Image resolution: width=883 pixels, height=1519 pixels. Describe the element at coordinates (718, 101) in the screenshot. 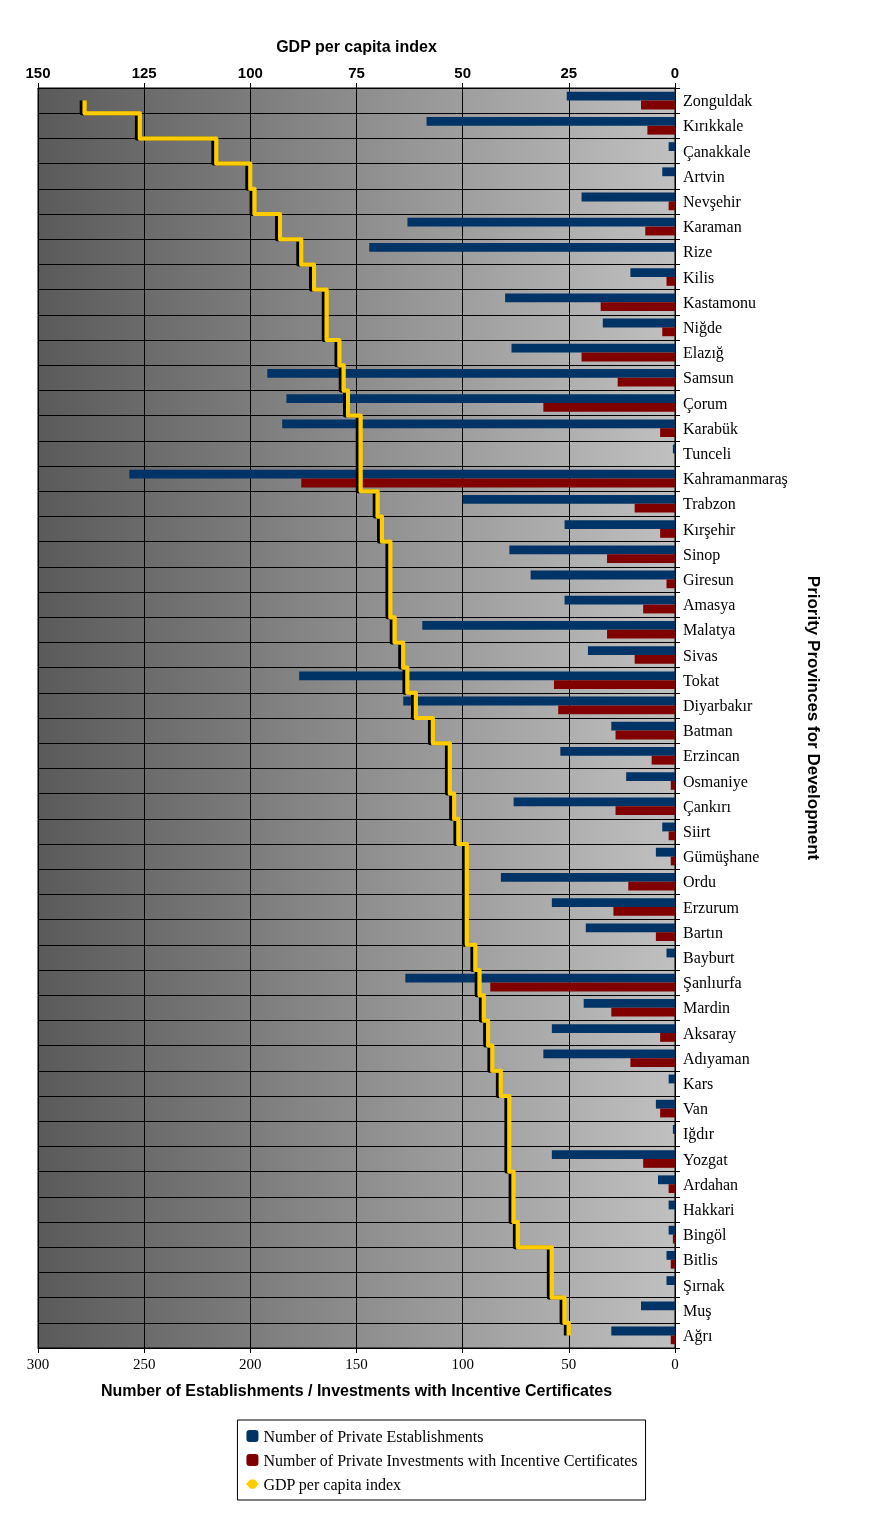

I see `y-tick-label: Zonguldak` at that location.